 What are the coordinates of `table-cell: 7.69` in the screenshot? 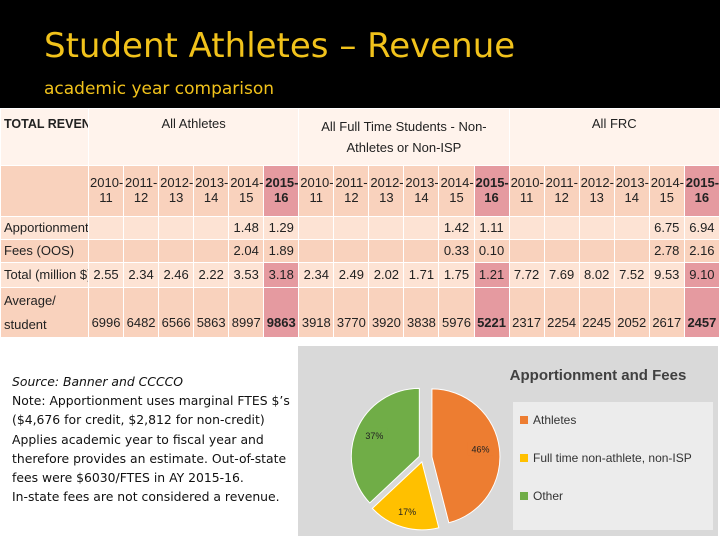 It's located at (561, 275).